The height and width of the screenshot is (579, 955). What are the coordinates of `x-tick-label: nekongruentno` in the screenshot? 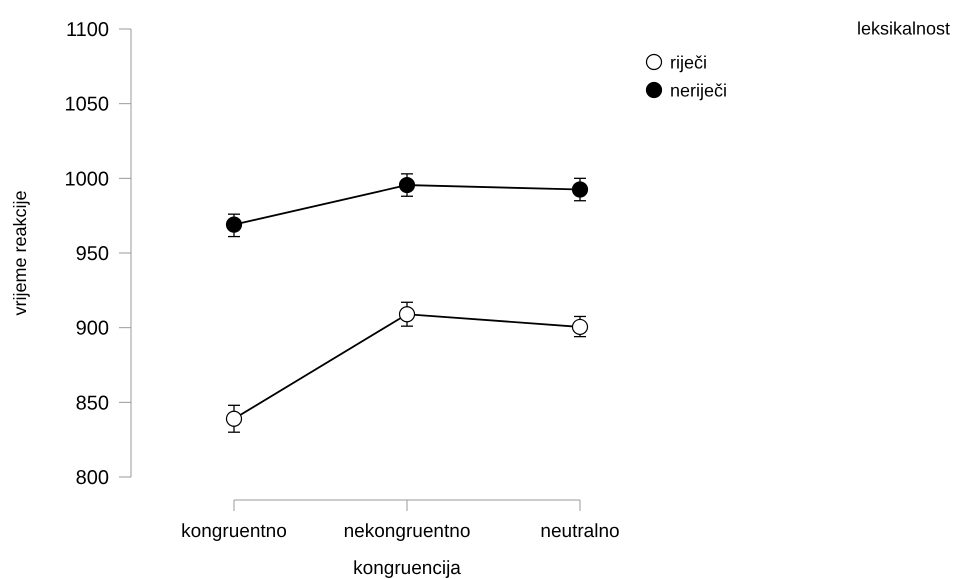 It's located at (407, 531).